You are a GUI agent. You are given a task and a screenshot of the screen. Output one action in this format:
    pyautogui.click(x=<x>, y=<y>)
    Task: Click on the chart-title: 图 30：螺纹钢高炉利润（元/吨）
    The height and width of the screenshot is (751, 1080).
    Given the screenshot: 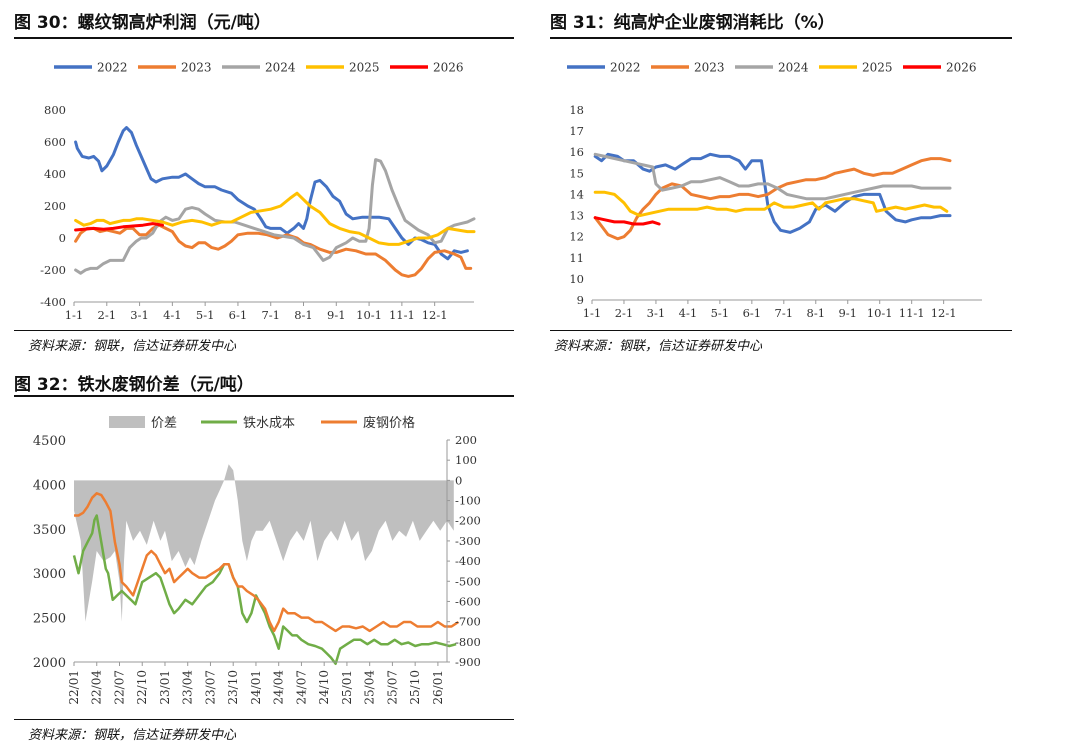 What is the action you would take?
    pyautogui.click(x=142, y=23)
    